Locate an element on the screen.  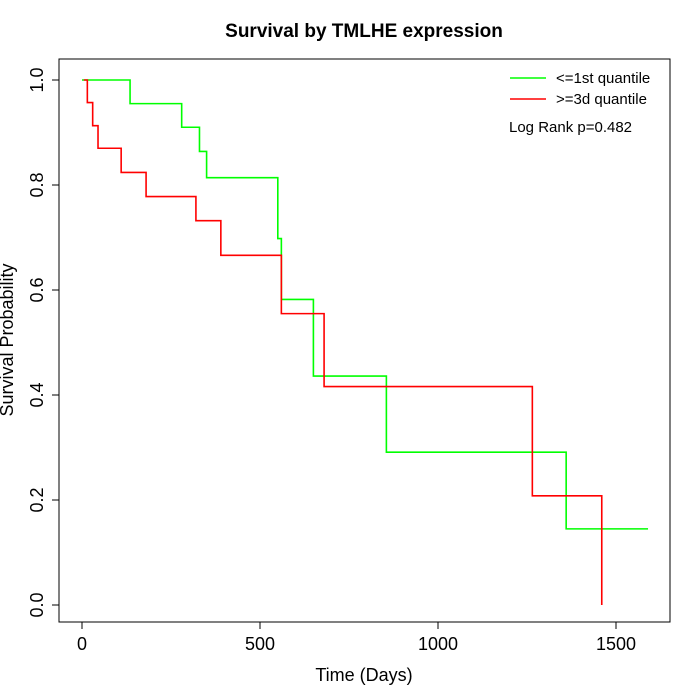
x-tick-label: 1500 is located at coordinates (616, 644).